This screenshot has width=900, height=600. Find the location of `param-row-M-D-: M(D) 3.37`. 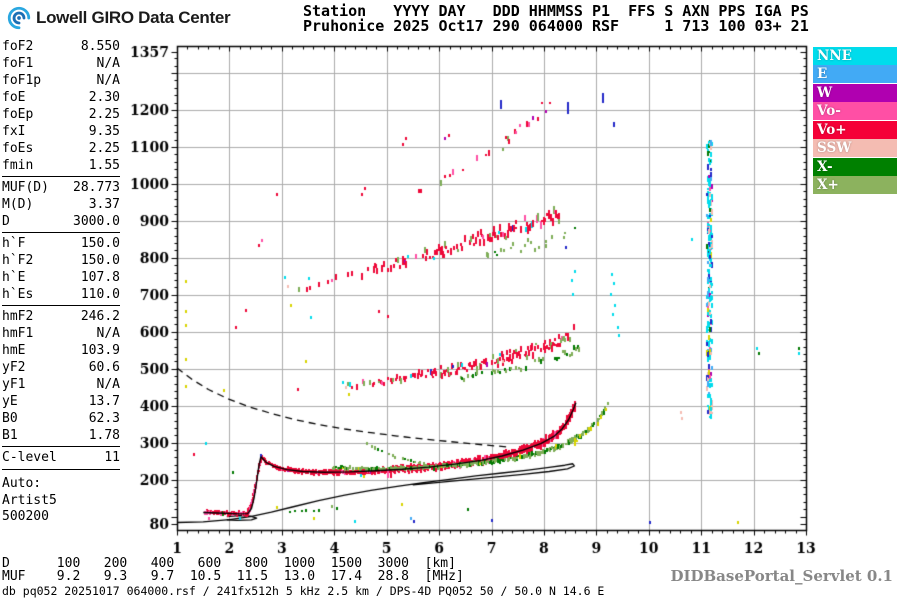

param-row-M-D-: M(D) 3.37 is located at coordinates (61, 204).